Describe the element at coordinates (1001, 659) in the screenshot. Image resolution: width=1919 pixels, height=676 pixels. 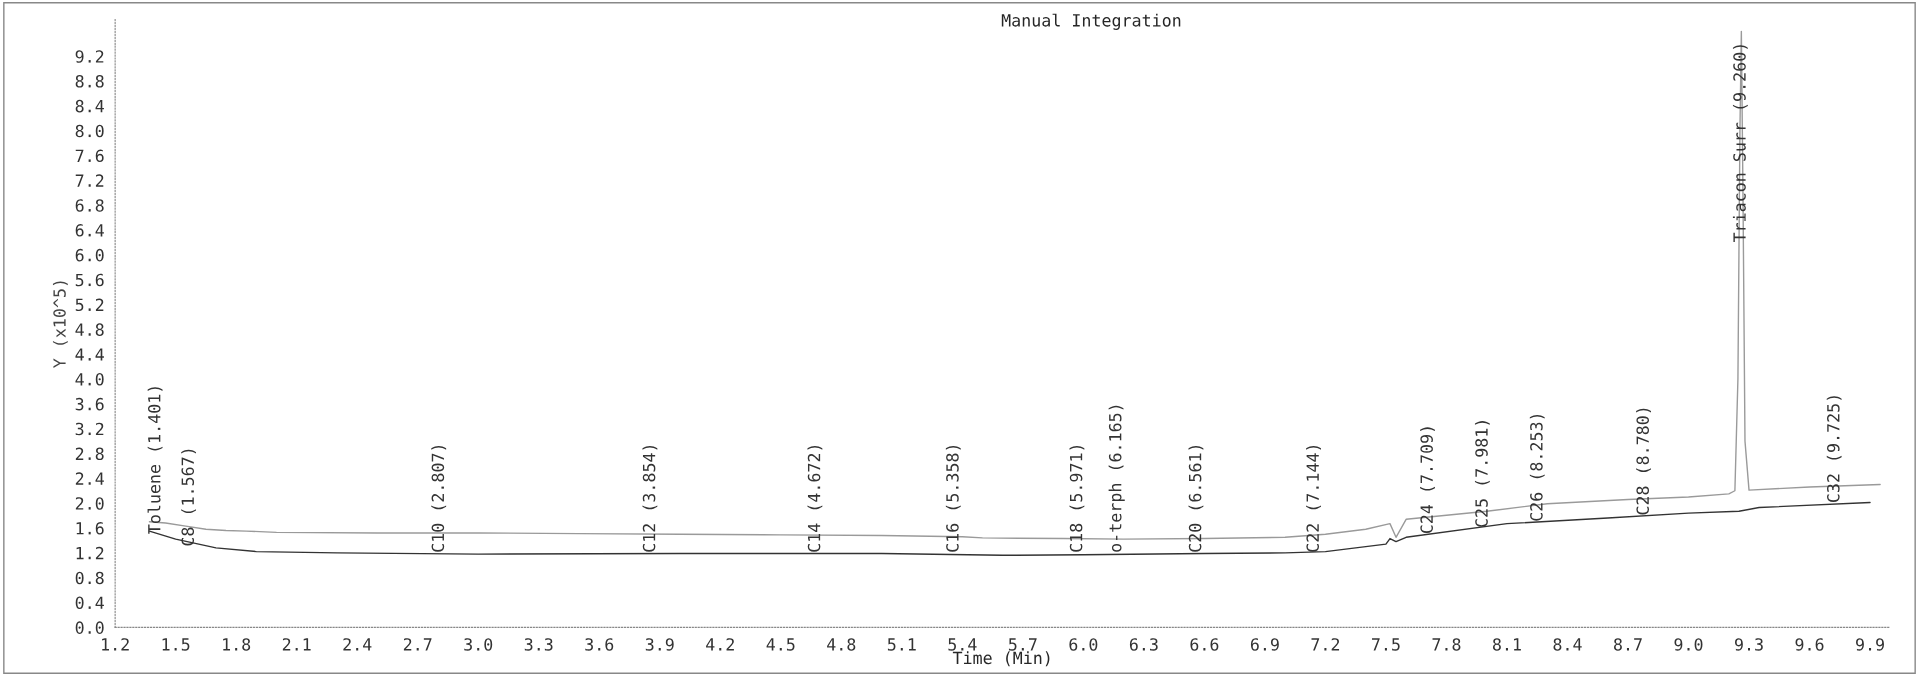
I see `x-axis-title: Time (Min)` at that location.